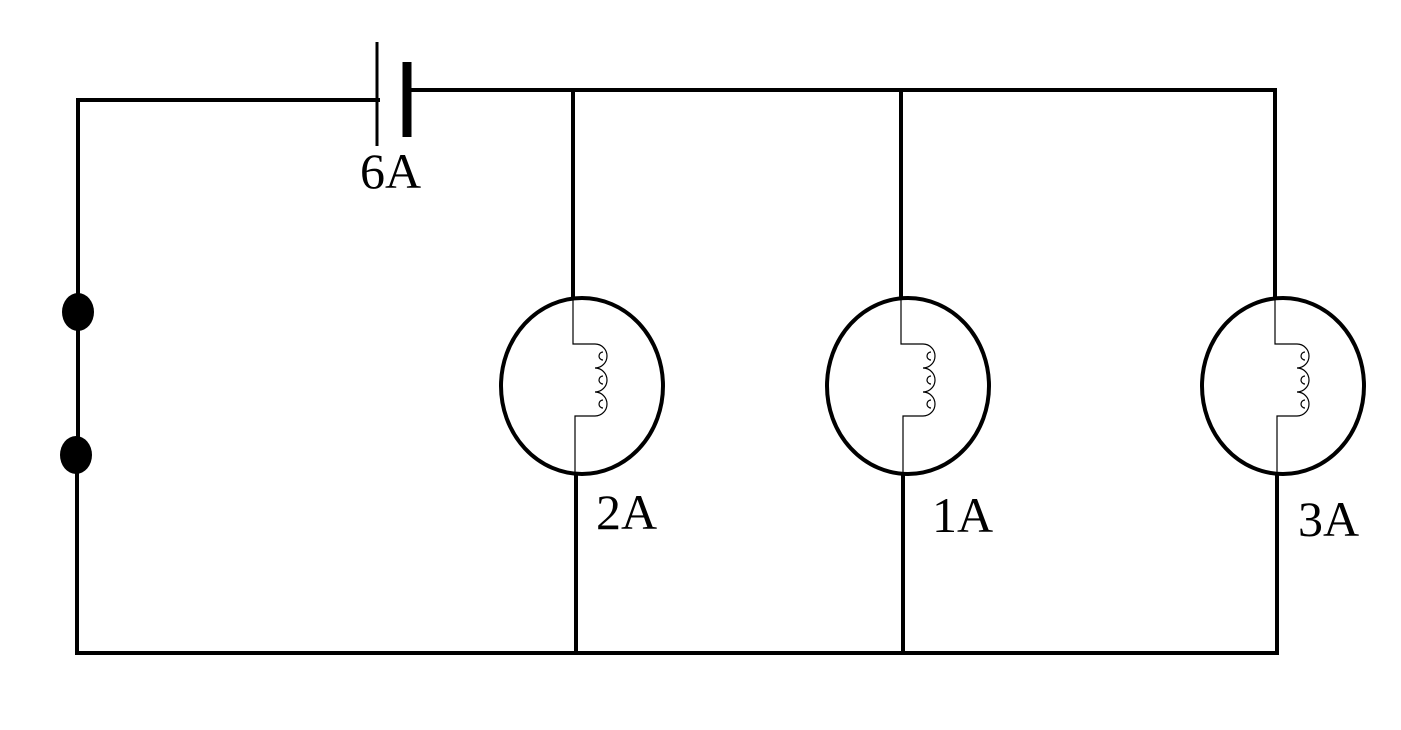  Describe the element at coordinates (76, 455) in the screenshot. I see `terminal-bottom` at that location.